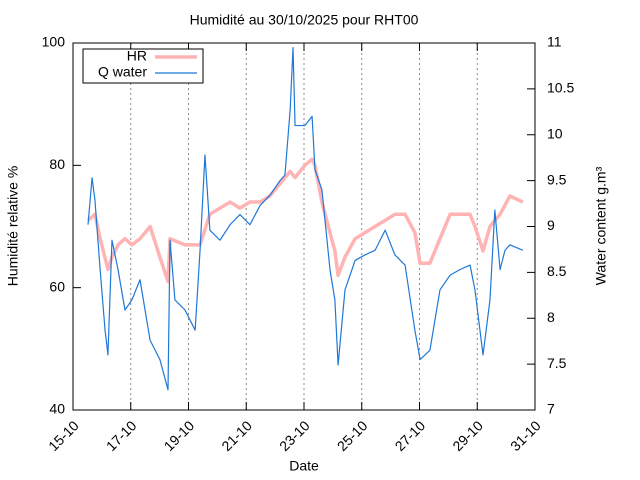 This screenshot has height=480, width=640. I want to click on x-axis-label: Date, so click(304, 466).